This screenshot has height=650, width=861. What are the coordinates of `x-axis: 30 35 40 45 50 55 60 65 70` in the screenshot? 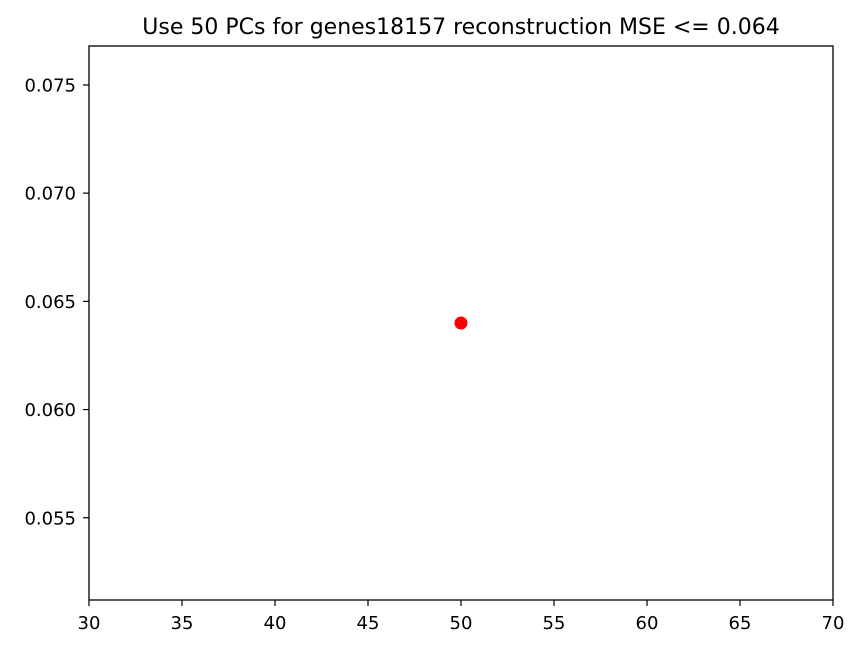 It's located at (461, 617).